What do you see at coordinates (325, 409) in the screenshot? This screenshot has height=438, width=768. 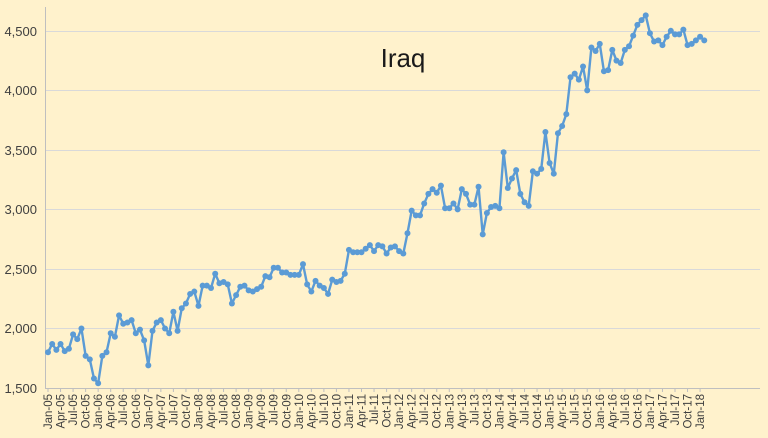 I see `x-tick-label: Jul-10` at bounding box center [325, 409].